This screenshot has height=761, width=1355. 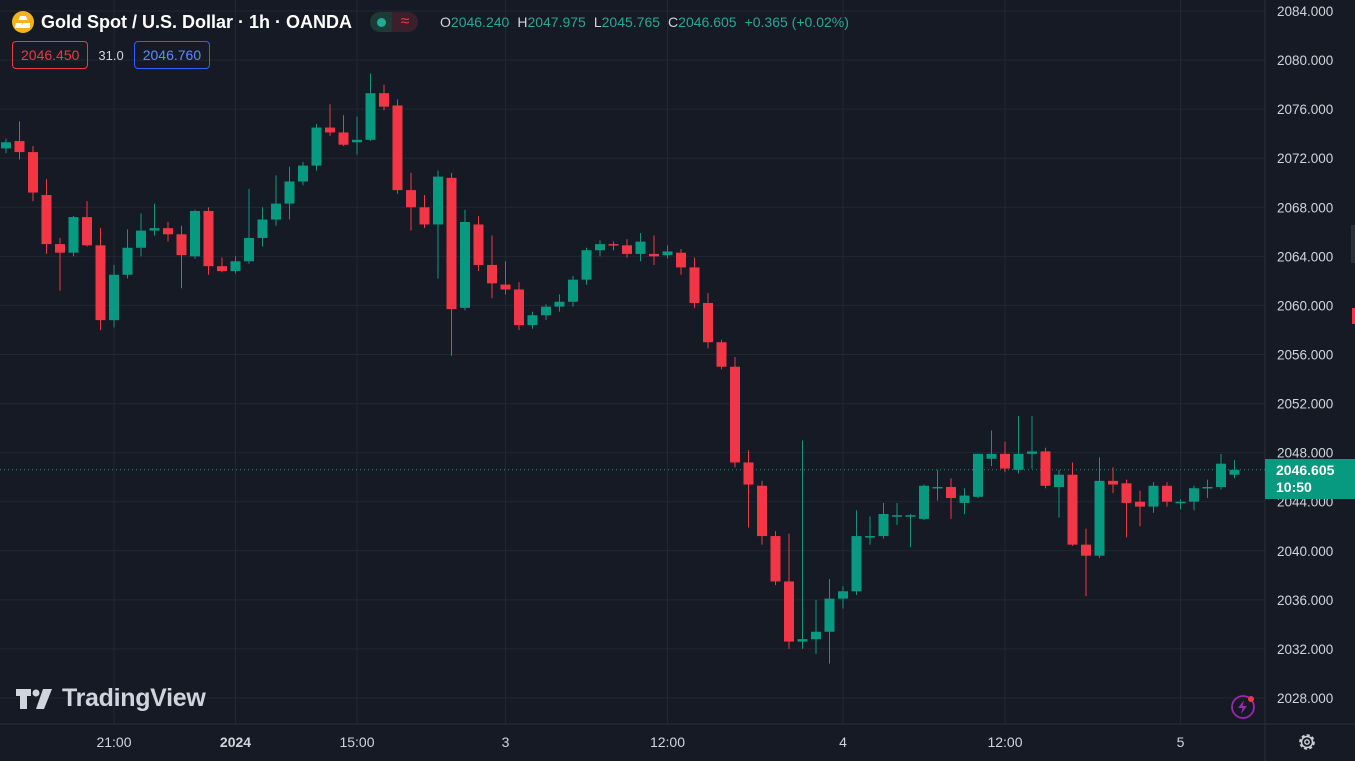 What do you see at coordinates (394, 22) in the screenshot?
I see `market-status-pill: ≈` at bounding box center [394, 22].